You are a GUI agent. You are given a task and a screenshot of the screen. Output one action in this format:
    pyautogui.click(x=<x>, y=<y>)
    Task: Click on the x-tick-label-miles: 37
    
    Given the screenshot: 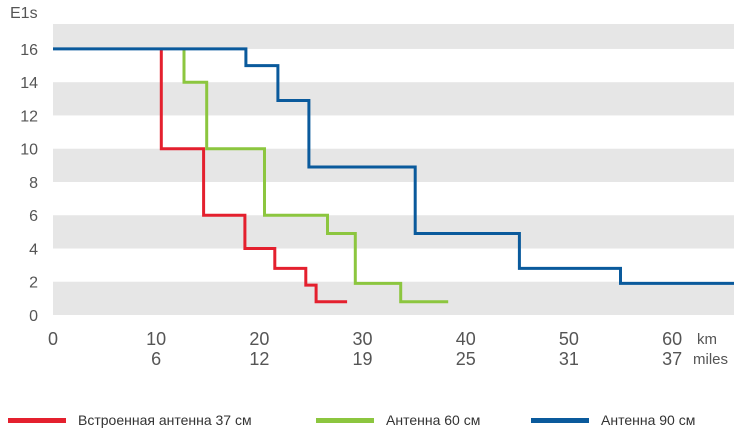 What is the action you would take?
    pyautogui.click(x=672, y=359)
    